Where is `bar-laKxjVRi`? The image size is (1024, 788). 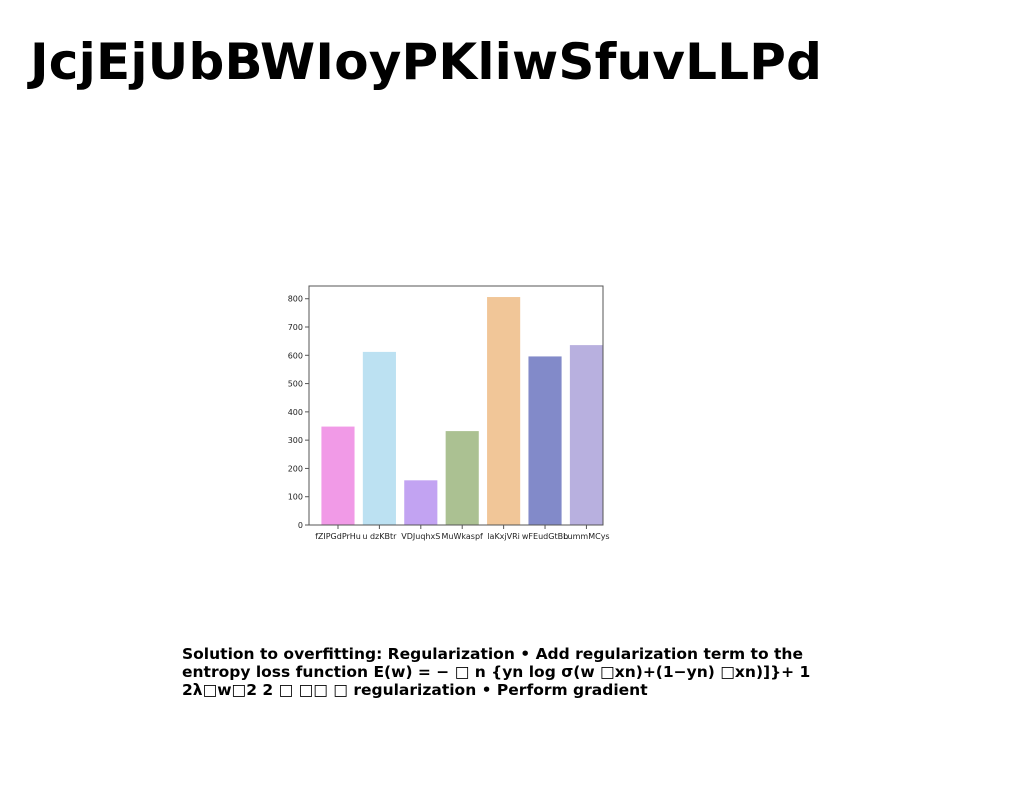
bar-laKxjVRi is located at coordinates (504, 411).